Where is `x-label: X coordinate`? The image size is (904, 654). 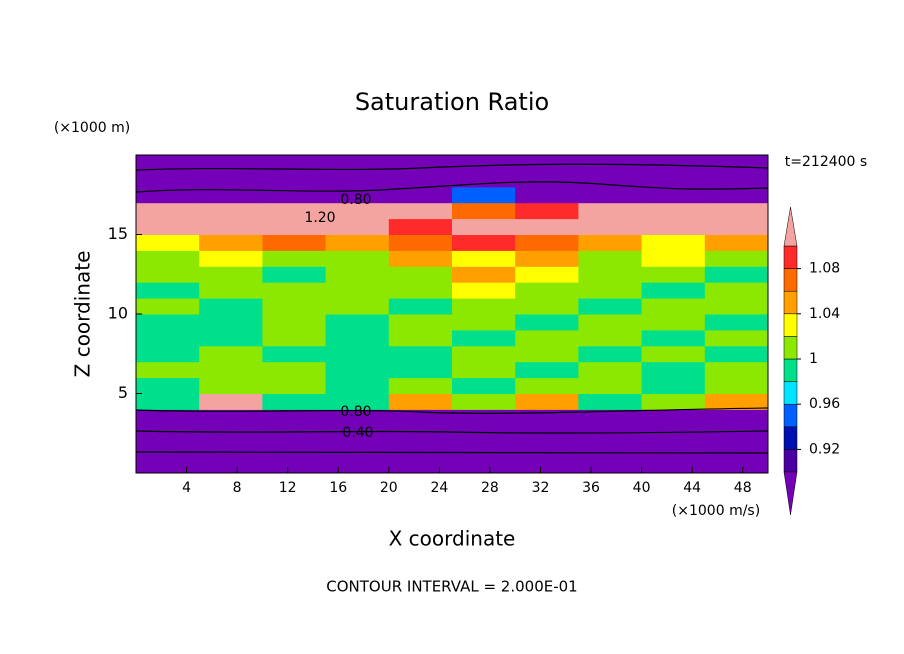
x-label: X coordinate is located at coordinates (452, 539).